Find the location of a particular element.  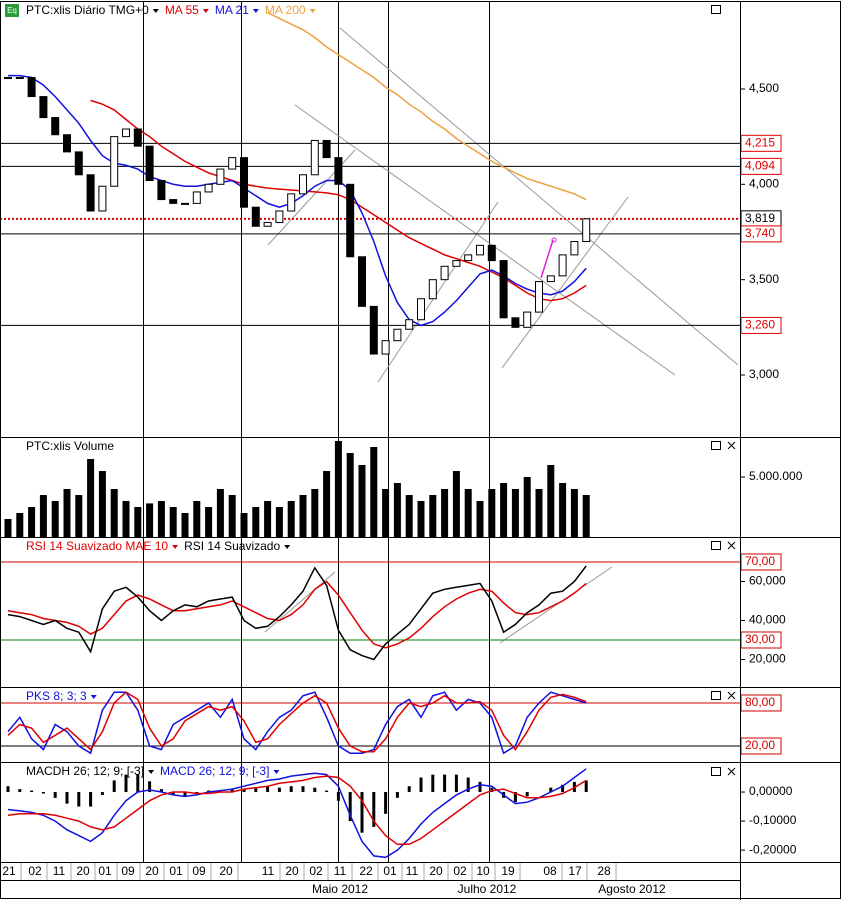

legend-entry: MA 21 is located at coordinates (232, 10).